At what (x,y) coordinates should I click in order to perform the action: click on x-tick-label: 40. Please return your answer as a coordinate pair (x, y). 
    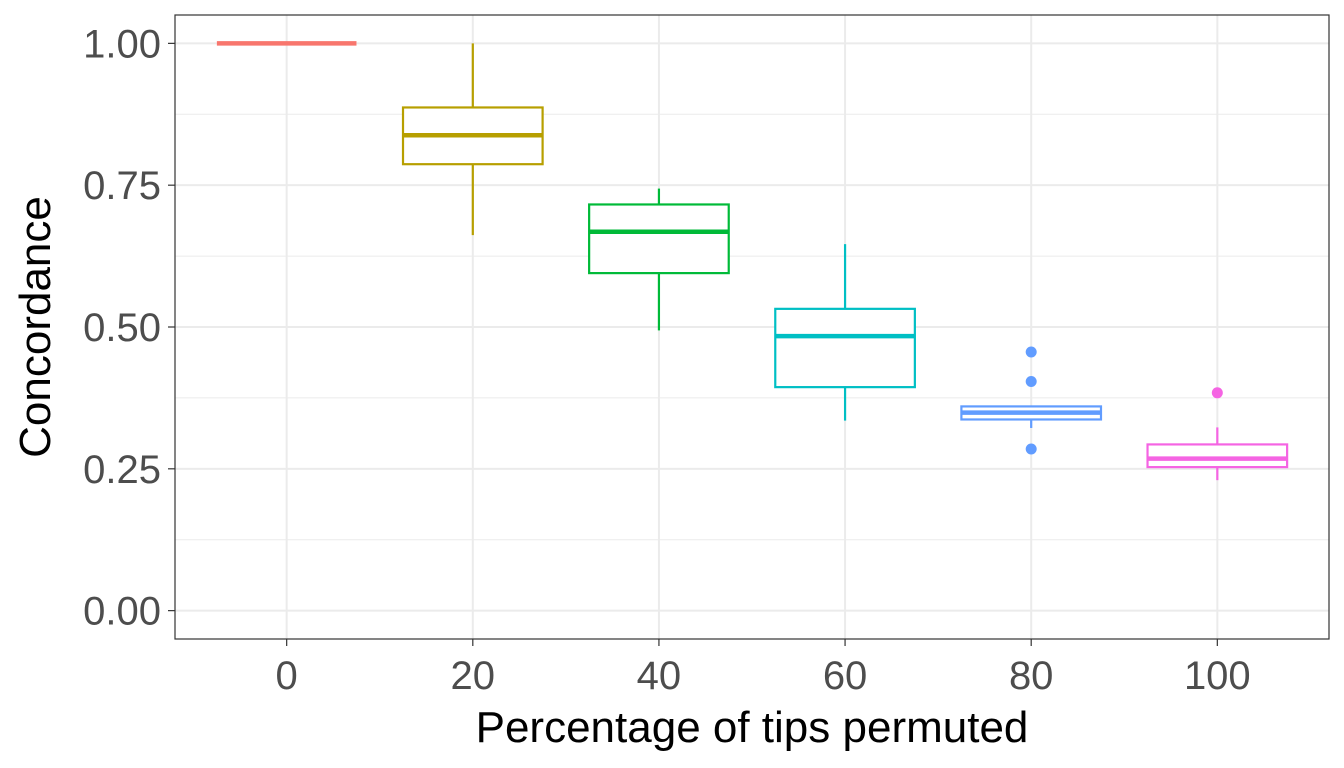
    Looking at the image, I should click on (659, 676).